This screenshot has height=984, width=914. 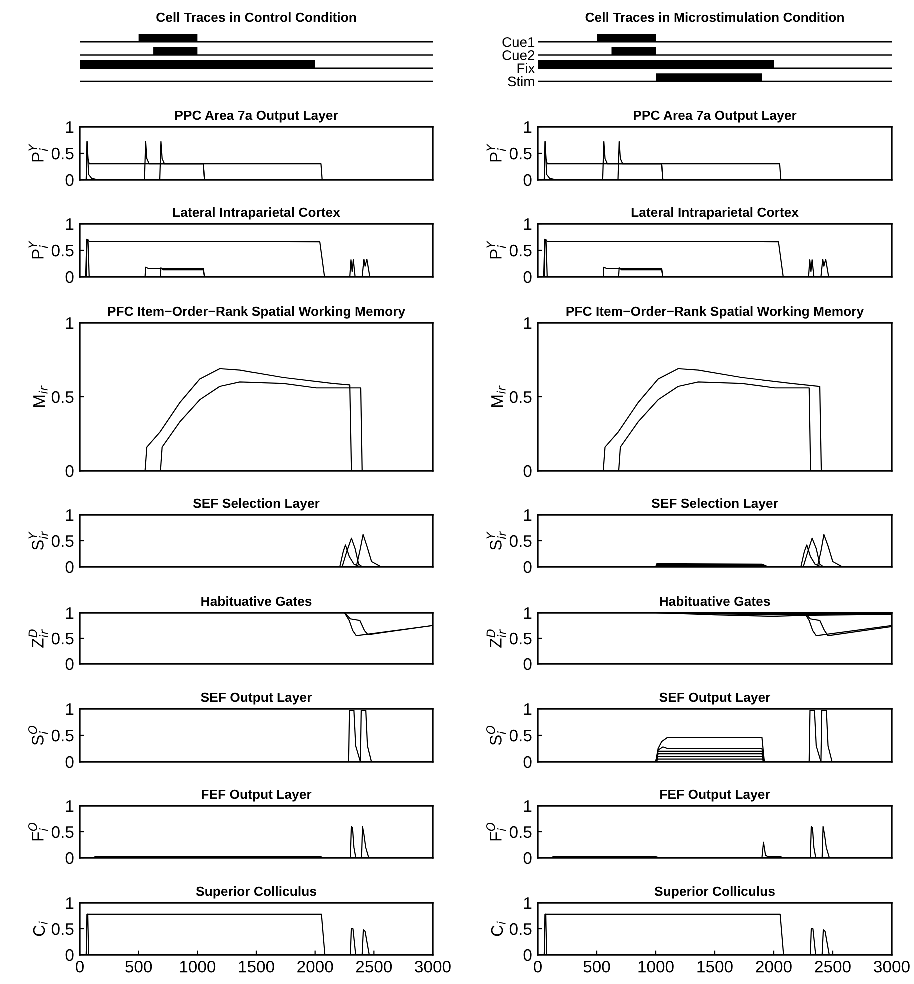 I want to click on y-tick-label: Stim, so click(x=521, y=81).